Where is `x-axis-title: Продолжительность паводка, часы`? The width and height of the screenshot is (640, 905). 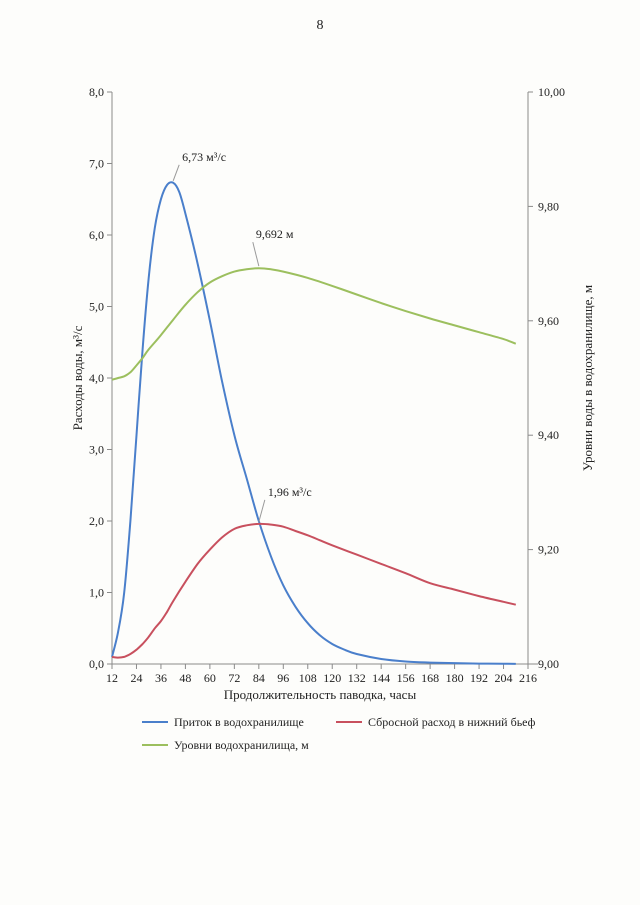 x-axis-title: Продолжительность паводка, часы is located at coordinates (320, 694).